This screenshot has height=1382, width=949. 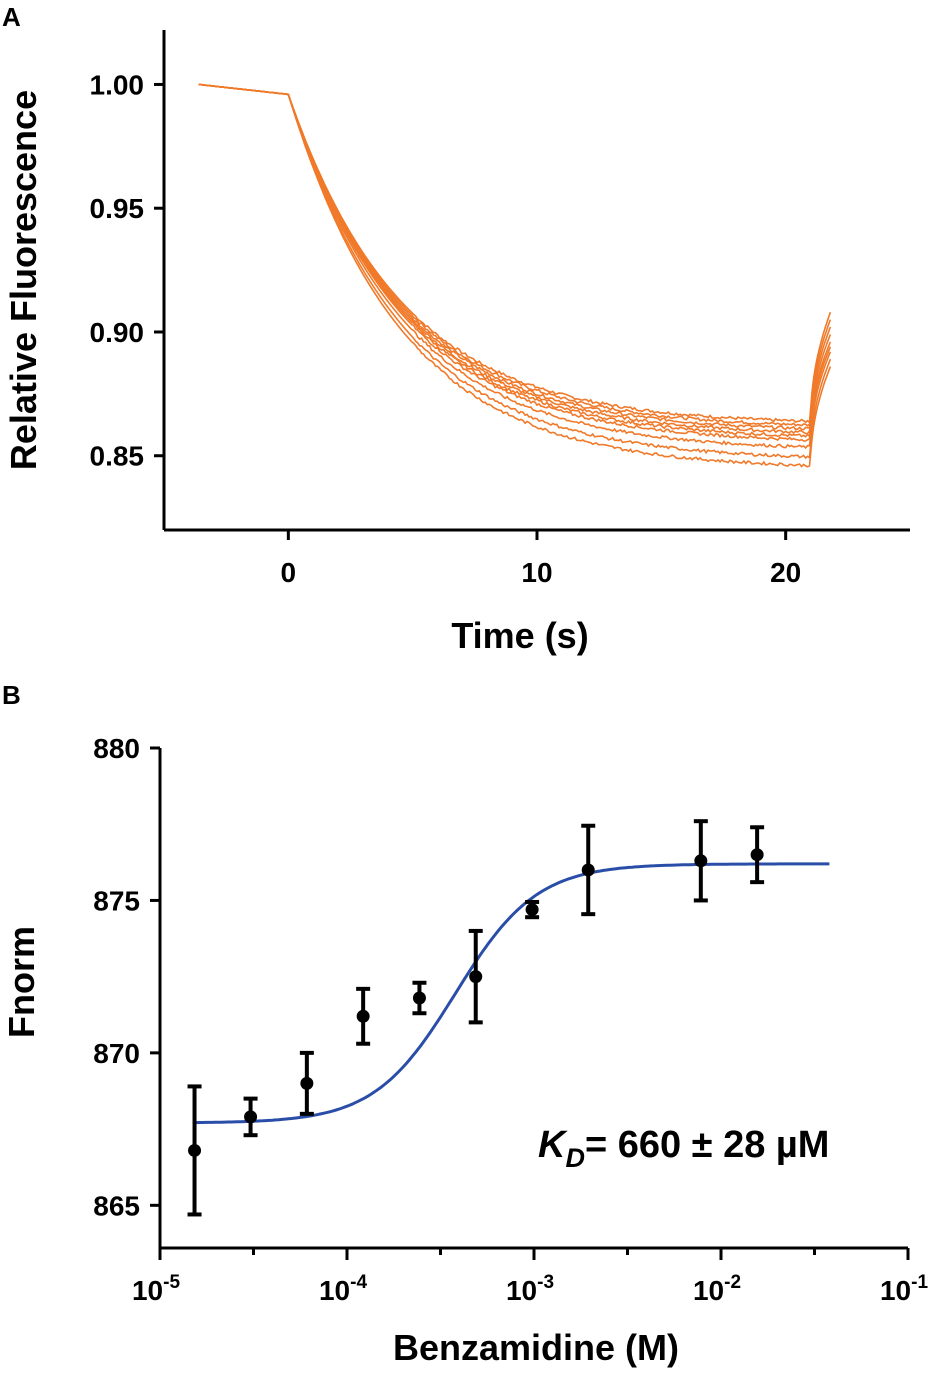 I want to click on chart-b-x-tick-label: 10⁻², so click(x=717, y=1289).